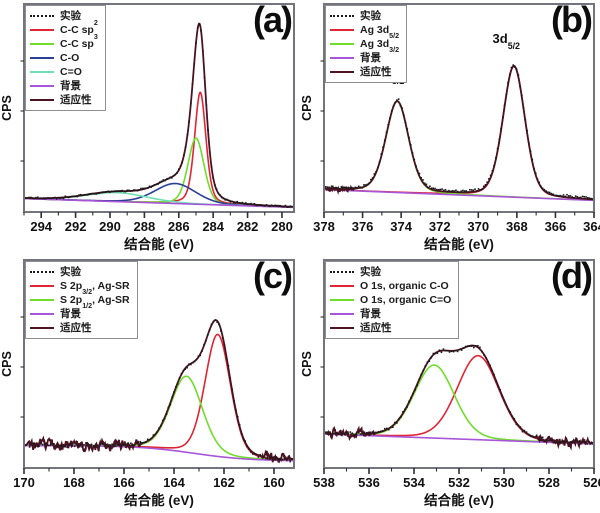 The height and width of the screenshot is (513, 600). What do you see at coordinates (591, 482) in the screenshot?
I see `x-tick-label: 526` at bounding box center [591, 482].